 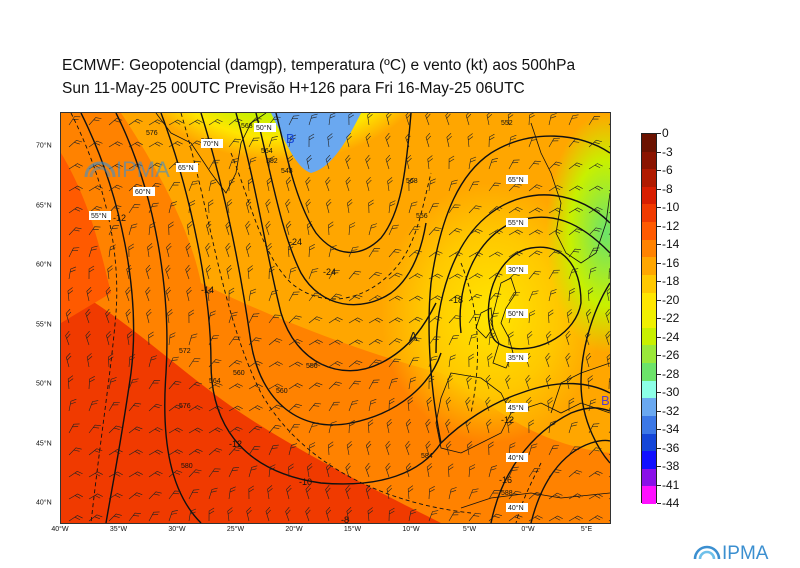 What do you see at coordinates (185, 351) in the screenshot?
I see `geo-label: 572` at bounding box center [185, 351].